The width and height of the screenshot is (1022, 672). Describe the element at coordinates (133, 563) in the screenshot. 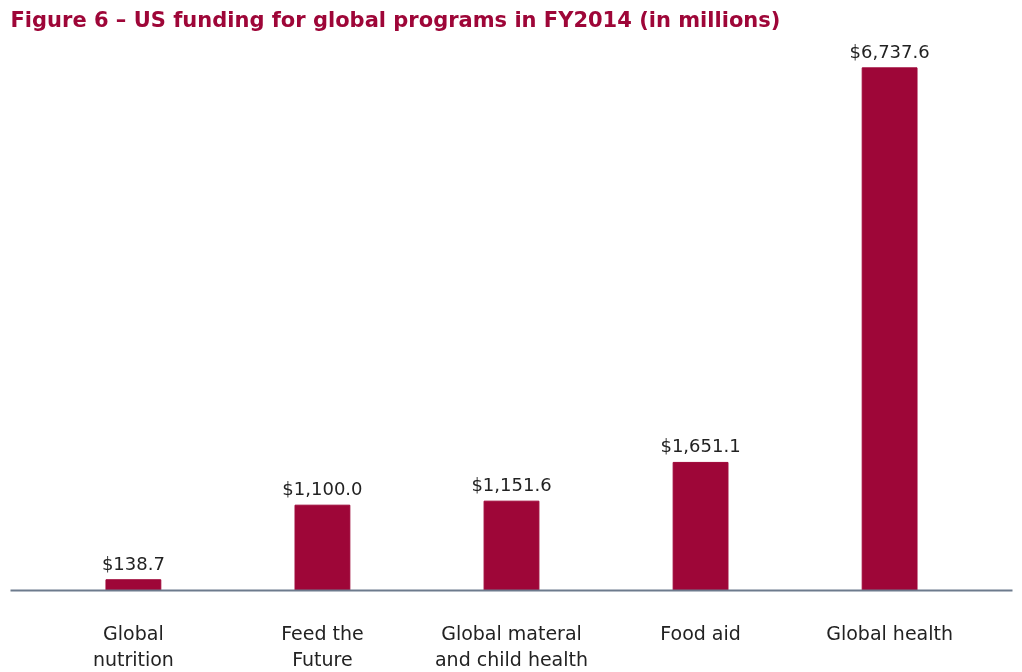

I see `data-label: $138.7` at that location.